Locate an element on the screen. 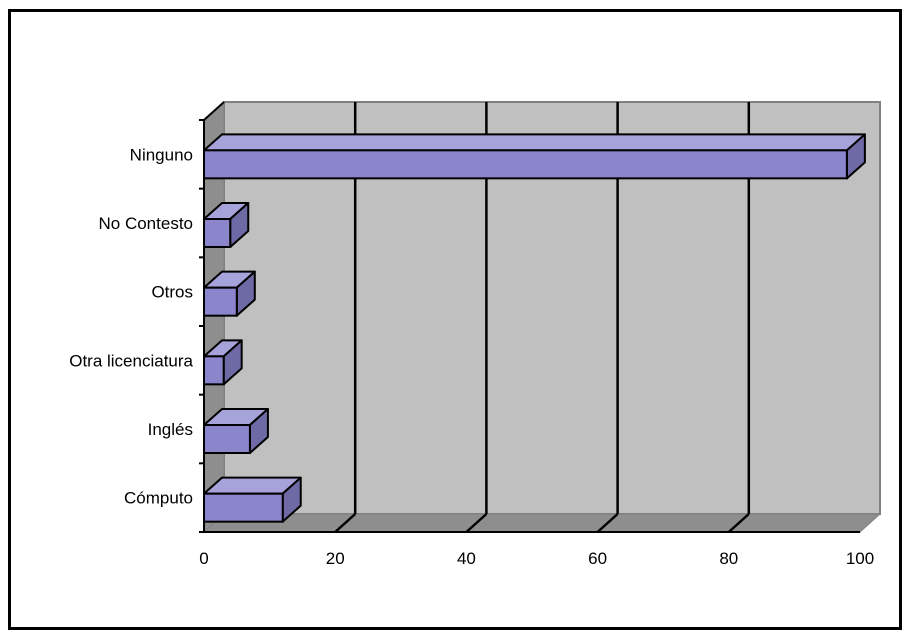  y-category-label: No Contesto is located at coordinates (146, 223).